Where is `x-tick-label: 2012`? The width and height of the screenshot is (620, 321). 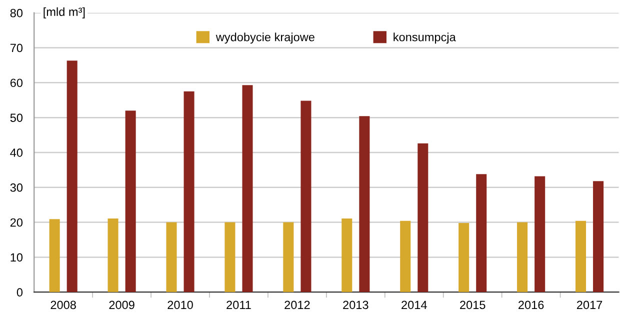
x-tick-label: 2012 is located at coordinates (297, 305).